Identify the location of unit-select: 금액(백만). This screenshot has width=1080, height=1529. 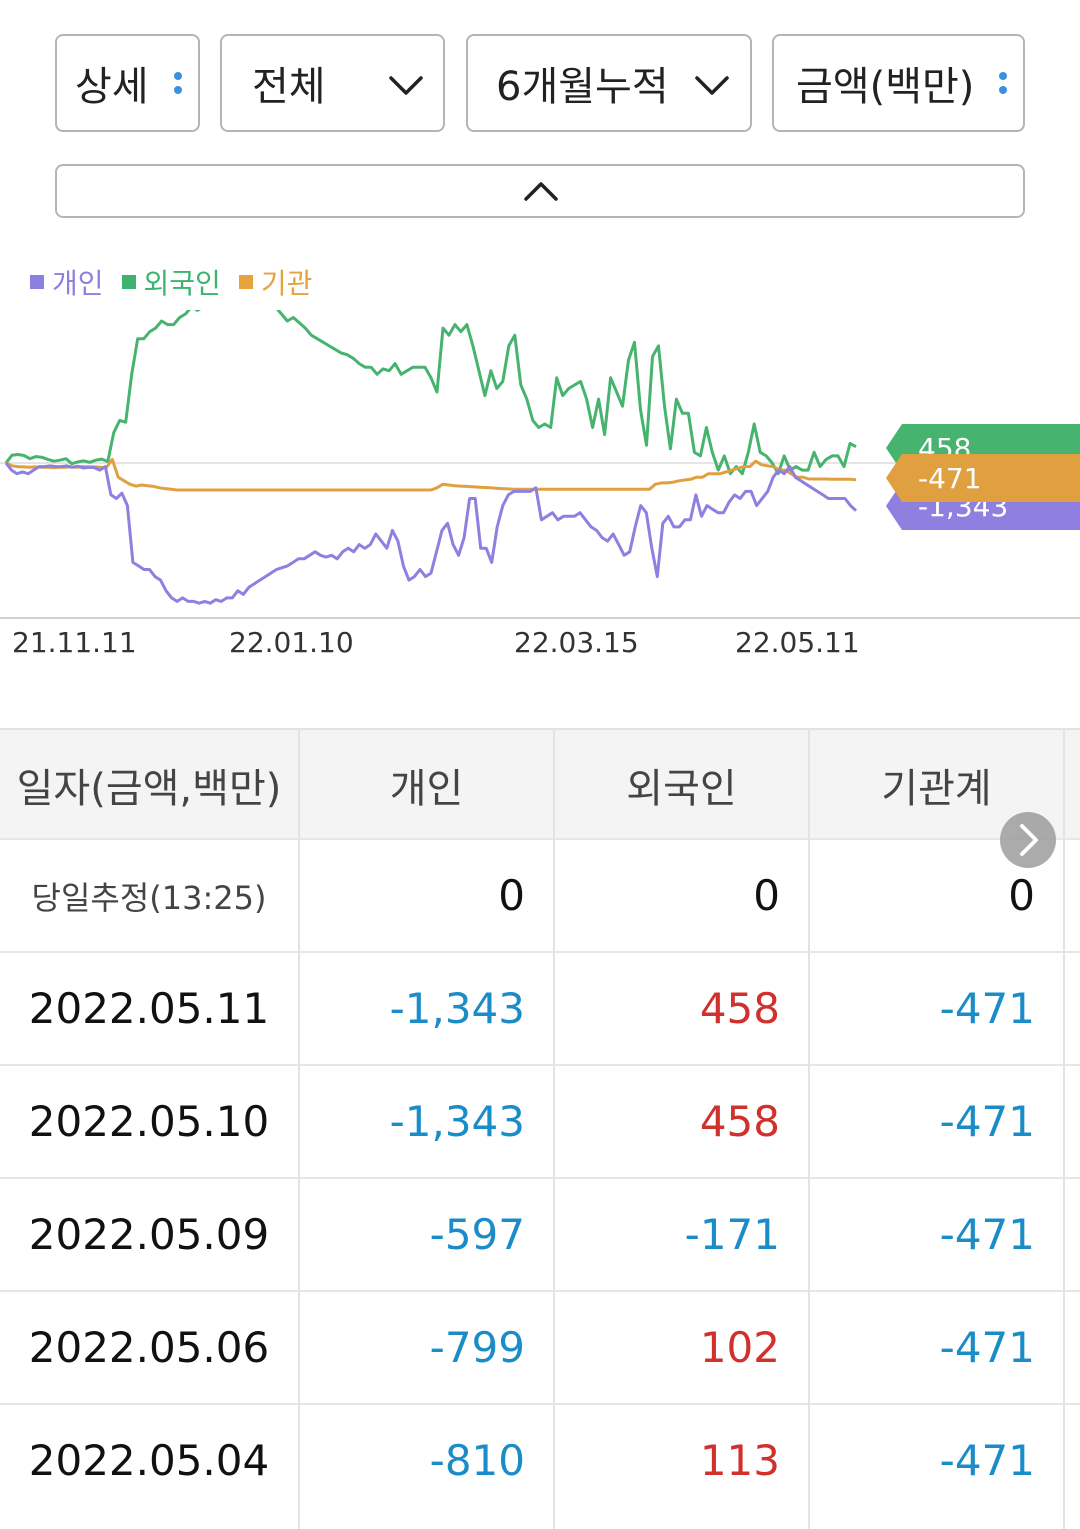
(898, 83).